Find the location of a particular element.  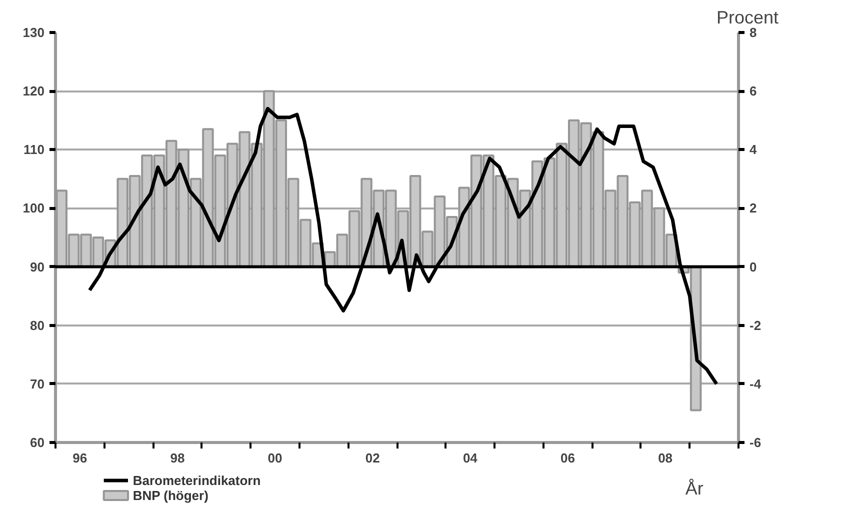

y-tick-label: 70 is located at coordinates (37, 384).